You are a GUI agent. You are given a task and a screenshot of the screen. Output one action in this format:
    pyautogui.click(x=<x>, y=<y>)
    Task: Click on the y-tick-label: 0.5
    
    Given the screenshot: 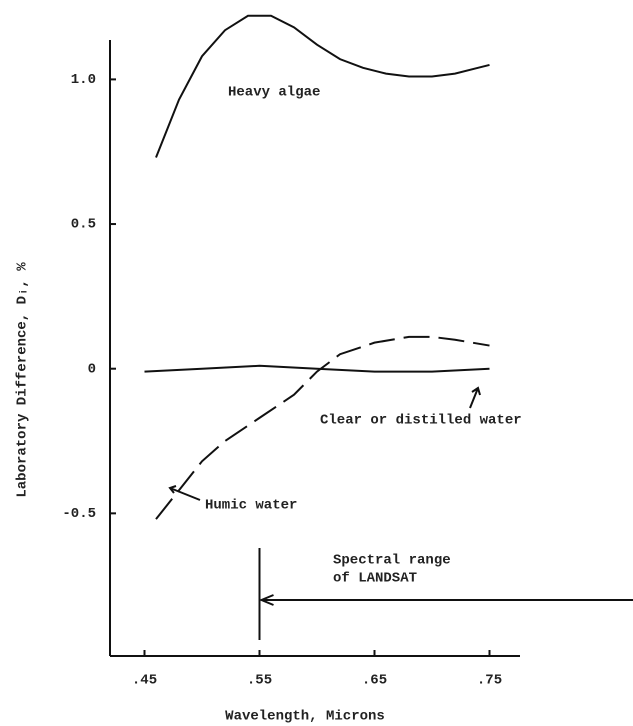 What is the action you would take?
    pyautogui.click(x=83, y=225)
    